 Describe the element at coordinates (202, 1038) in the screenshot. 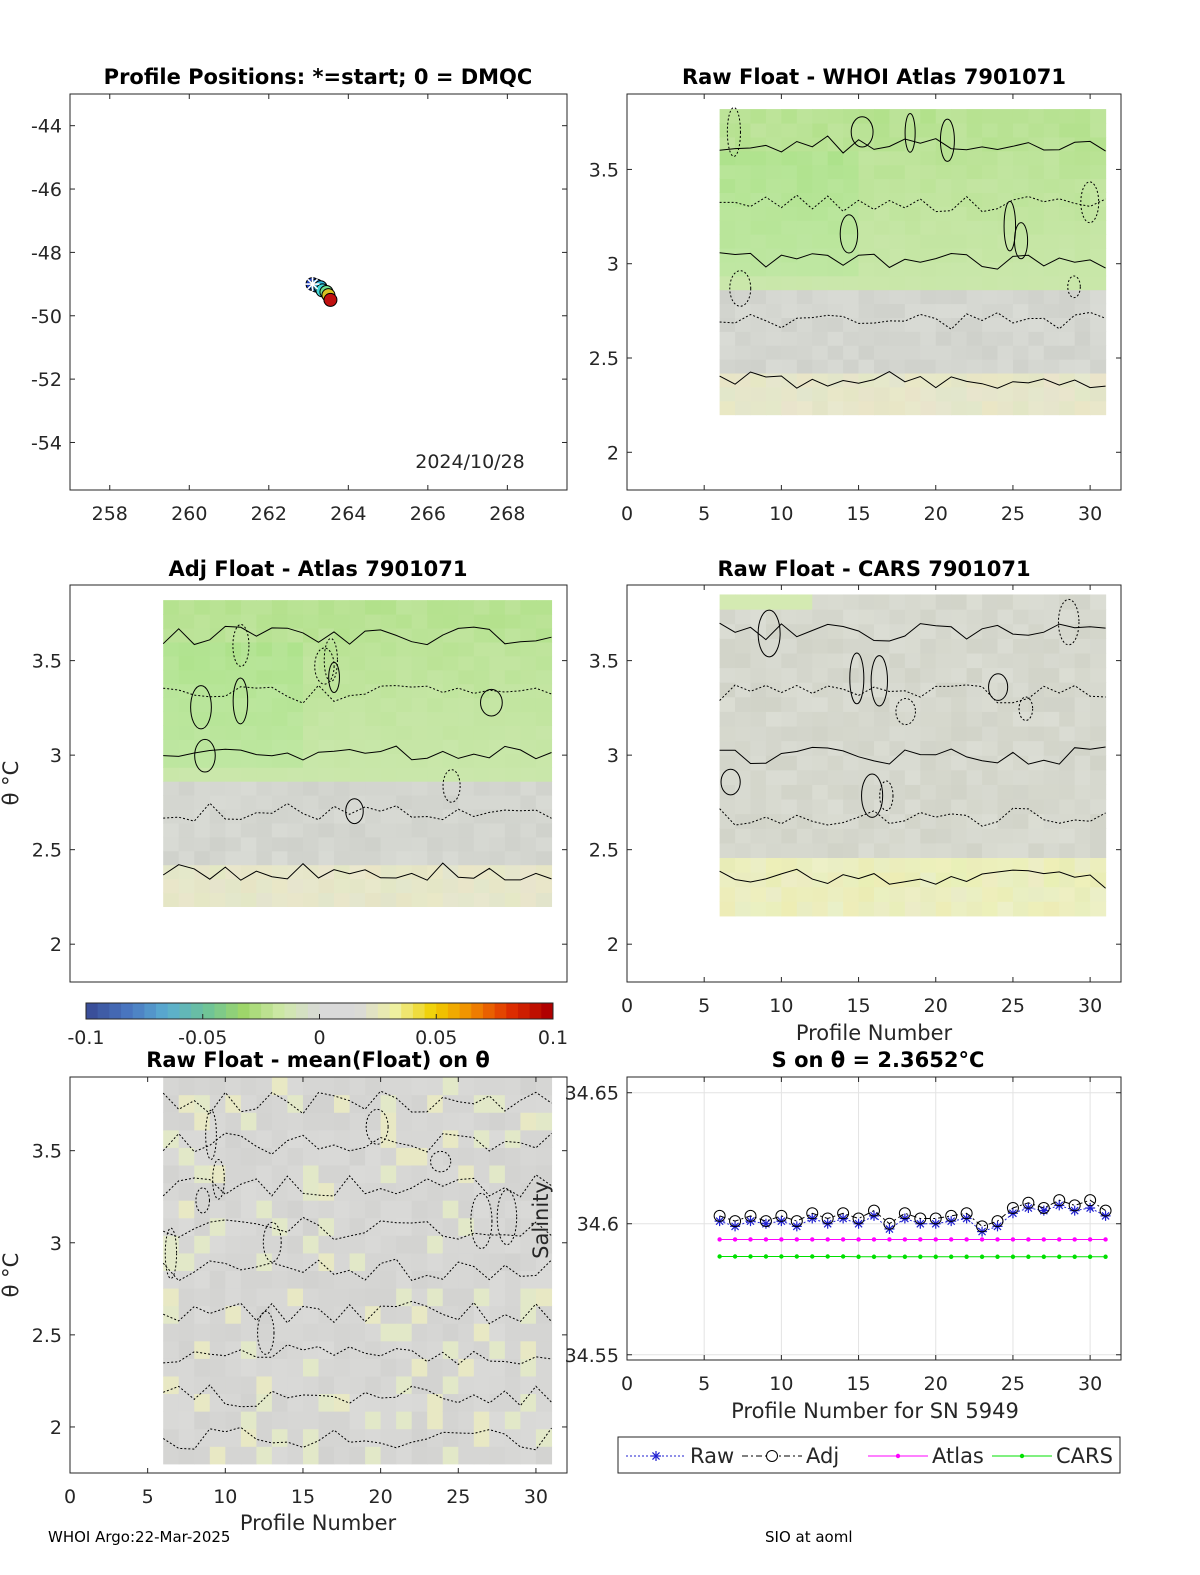

I see `colorbar-tick-label: -0.05` at that location.